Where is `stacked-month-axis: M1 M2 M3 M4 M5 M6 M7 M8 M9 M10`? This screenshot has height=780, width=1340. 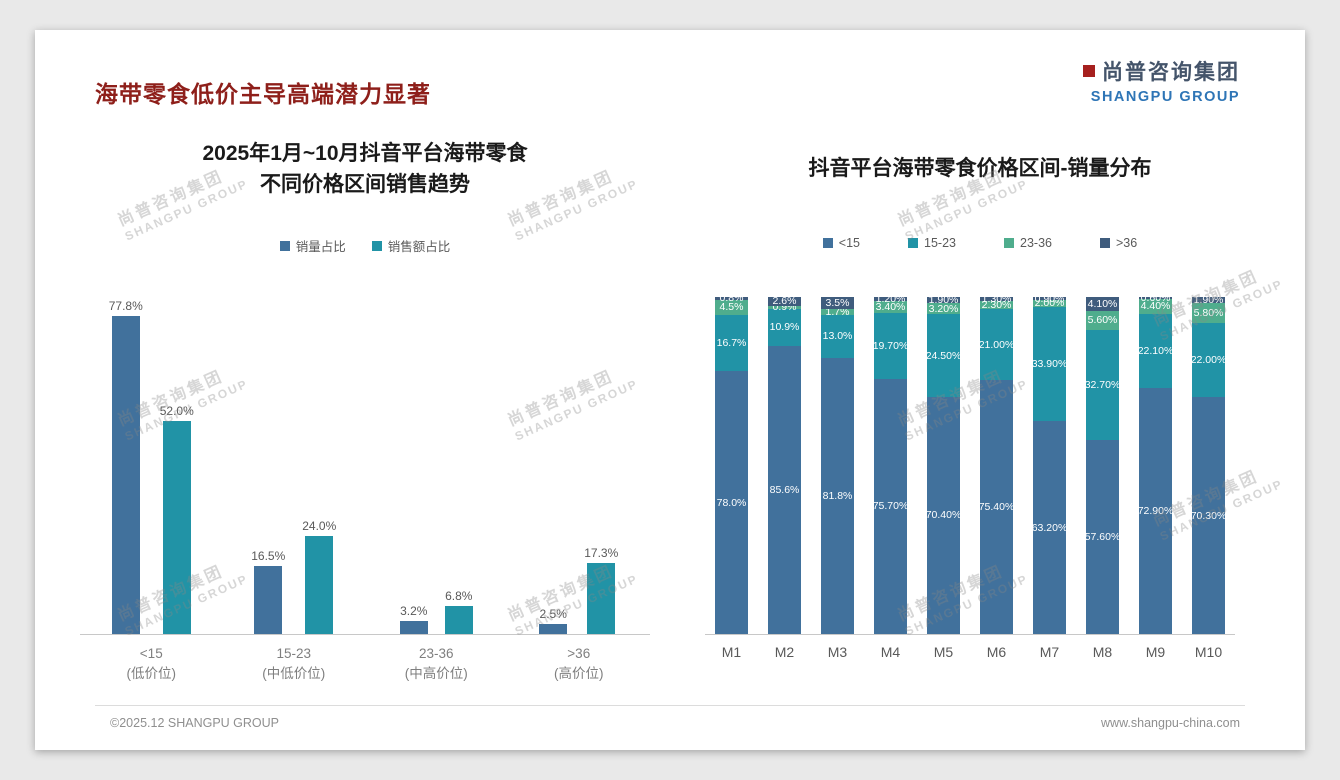
stacked-month-axis: M1 M2 M3 M4 M5 M6 M7 M8 M9 M10 is located at coordinates (970, 652).